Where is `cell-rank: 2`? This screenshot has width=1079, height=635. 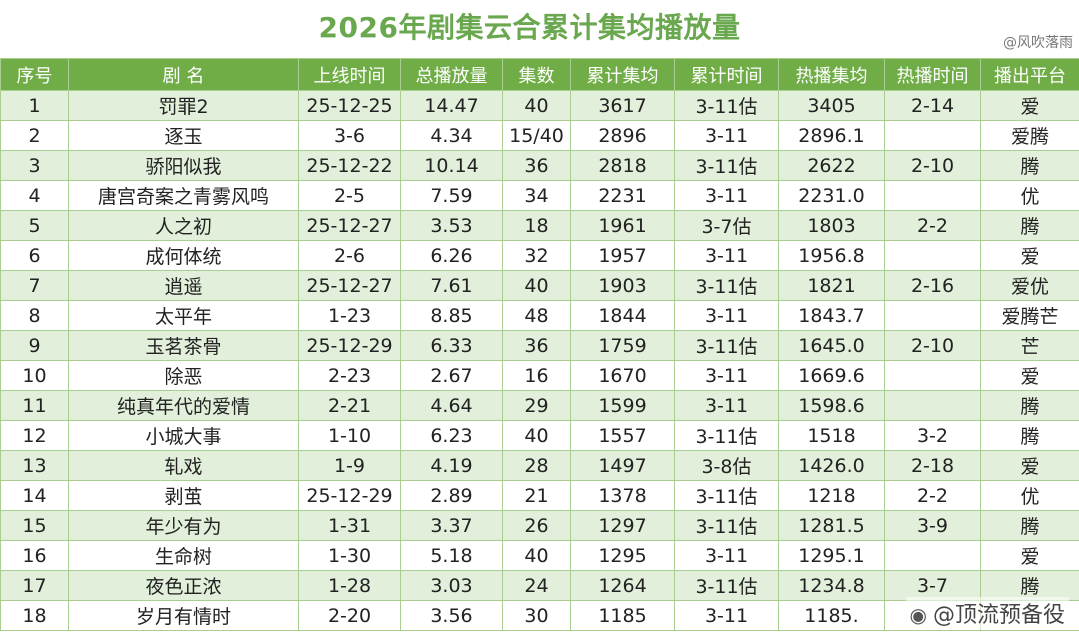 cell-rank: 2 is located at coordinates (34, 135).